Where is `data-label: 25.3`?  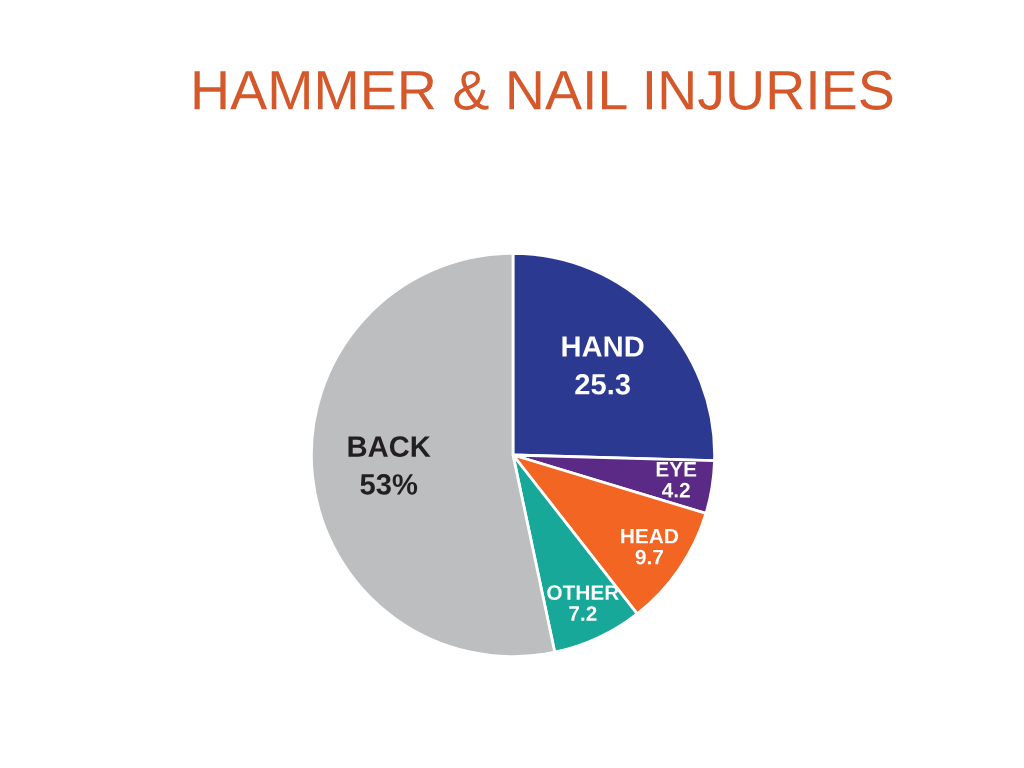 data-label: 25.3 is located at coordinates (602, 384).